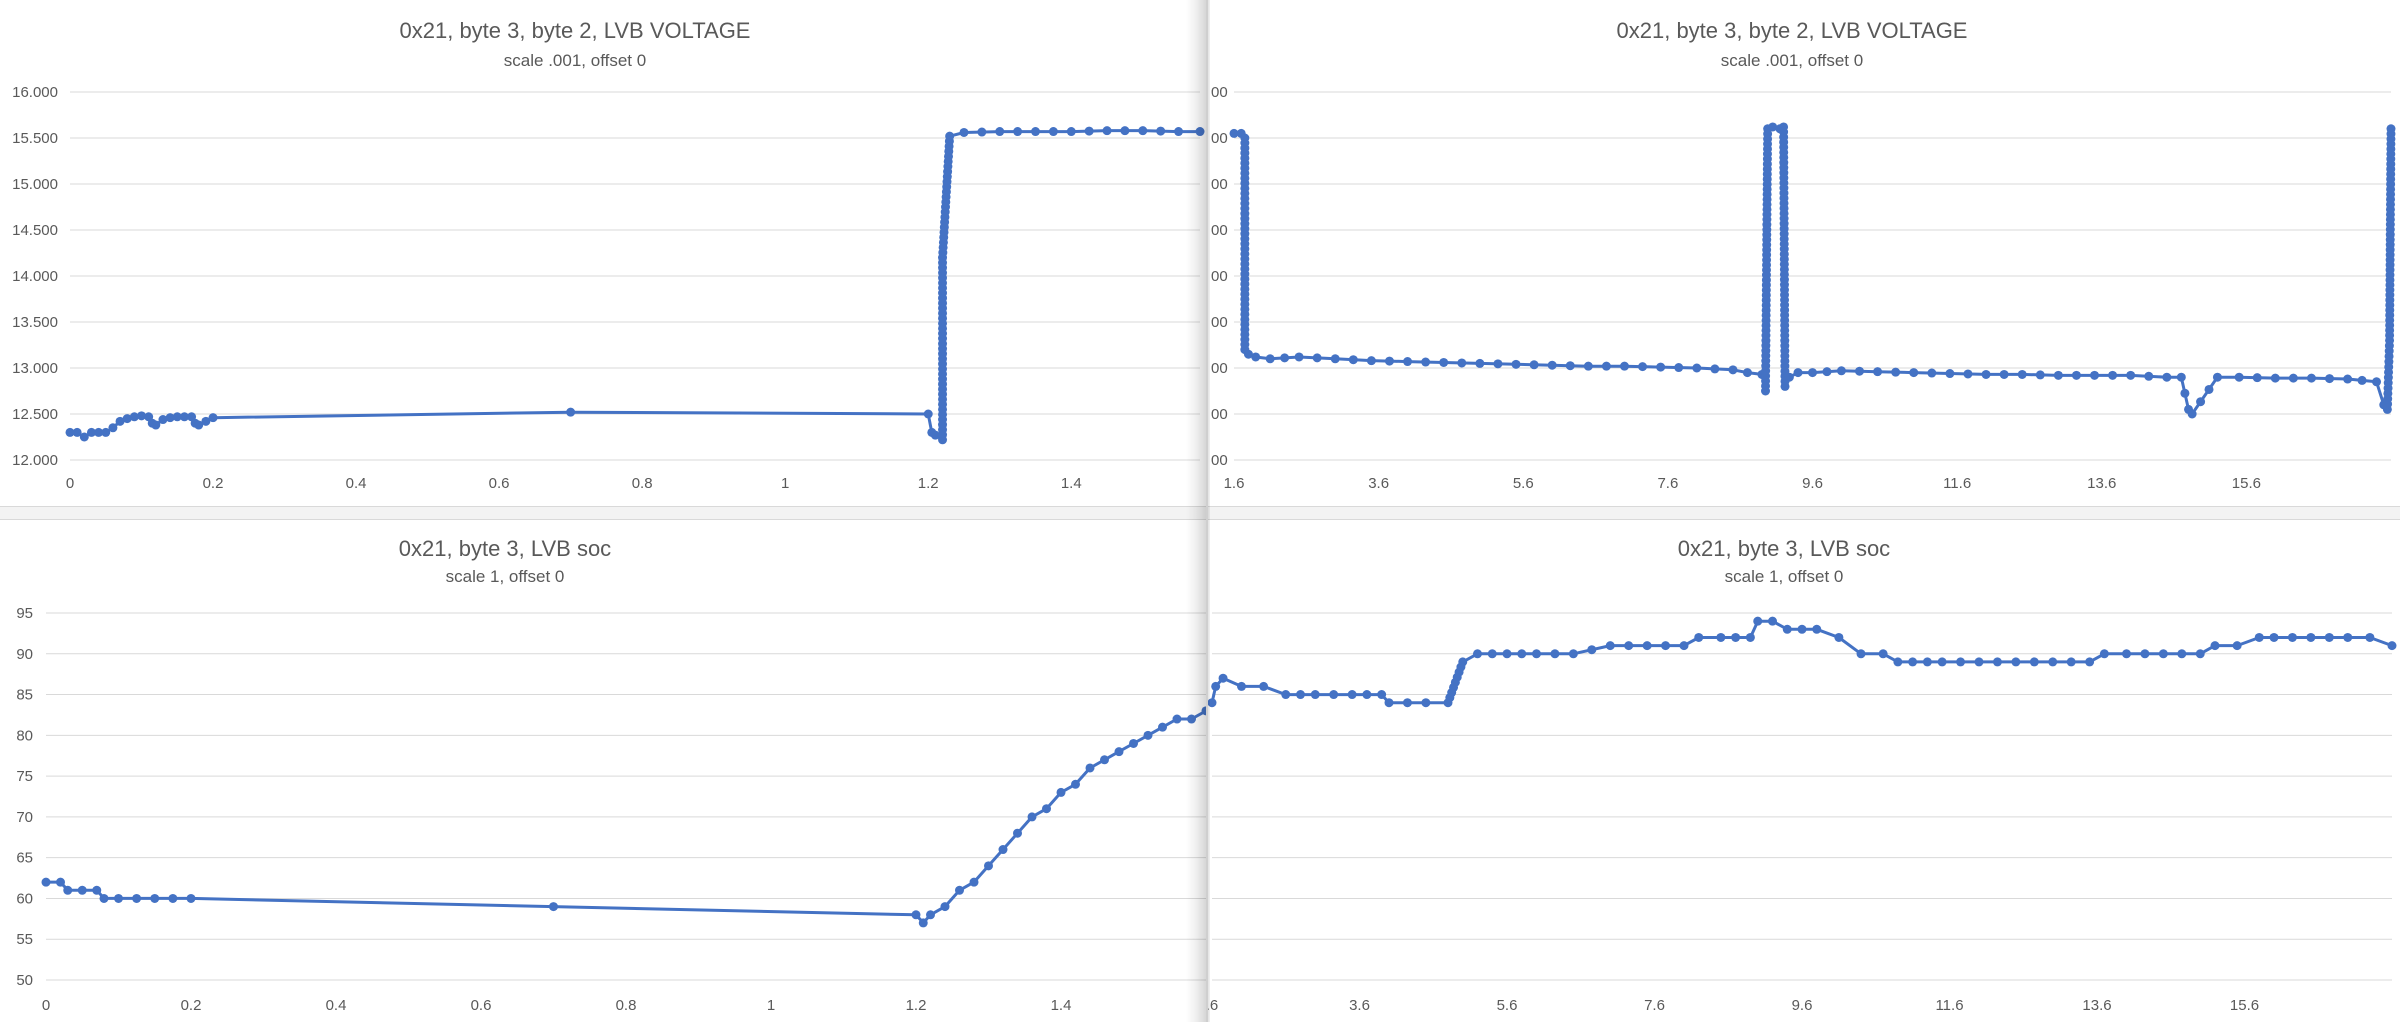 The height and width of the screenshot is (1022, 2400). I want to click on y-tick-label: 14.500, so click(35, 230).